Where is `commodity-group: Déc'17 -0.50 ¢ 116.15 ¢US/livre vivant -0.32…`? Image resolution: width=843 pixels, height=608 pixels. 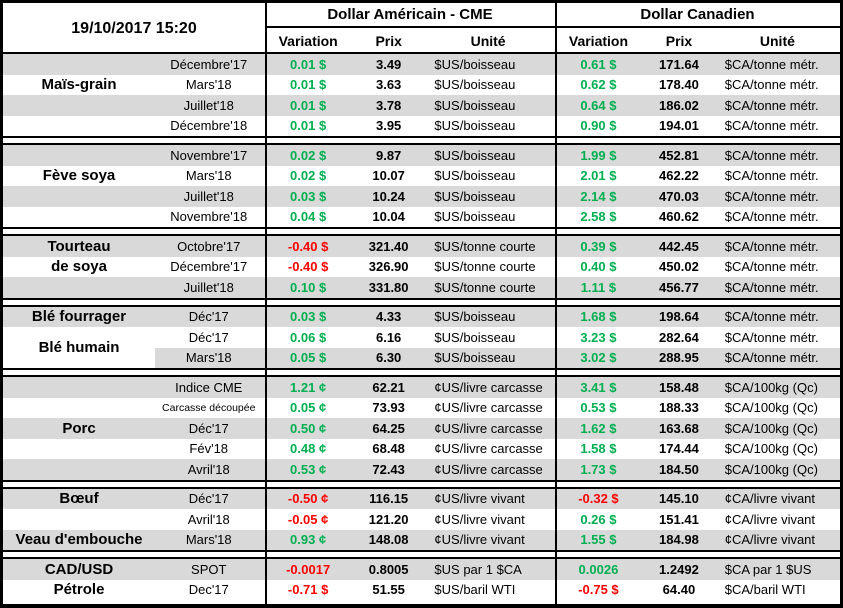
commodity-group: Déc'17 -0.50 ¢ 116.15 ¢US/livre vivant -0.32… is located at coordinates (421, 519).